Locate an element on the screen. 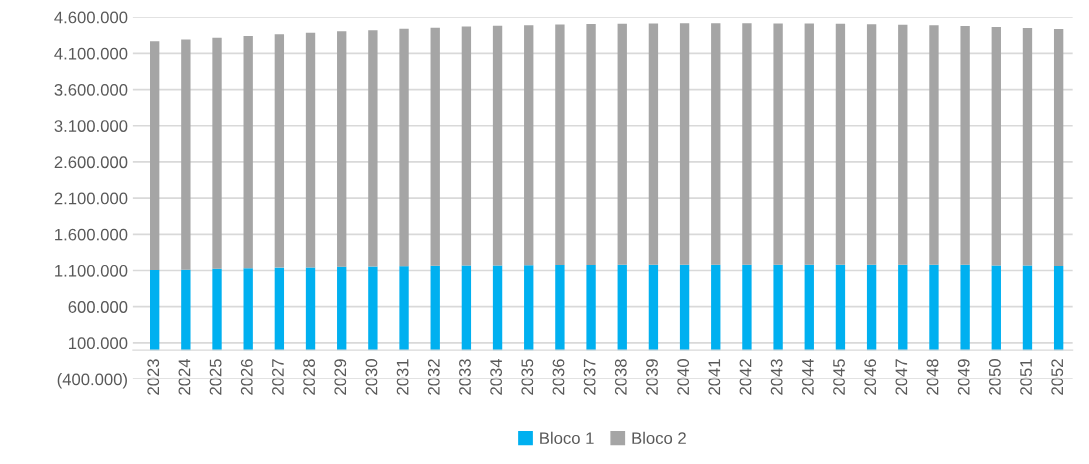  y-tick-label: 1.600.000 is located at coordinates (91, 234).